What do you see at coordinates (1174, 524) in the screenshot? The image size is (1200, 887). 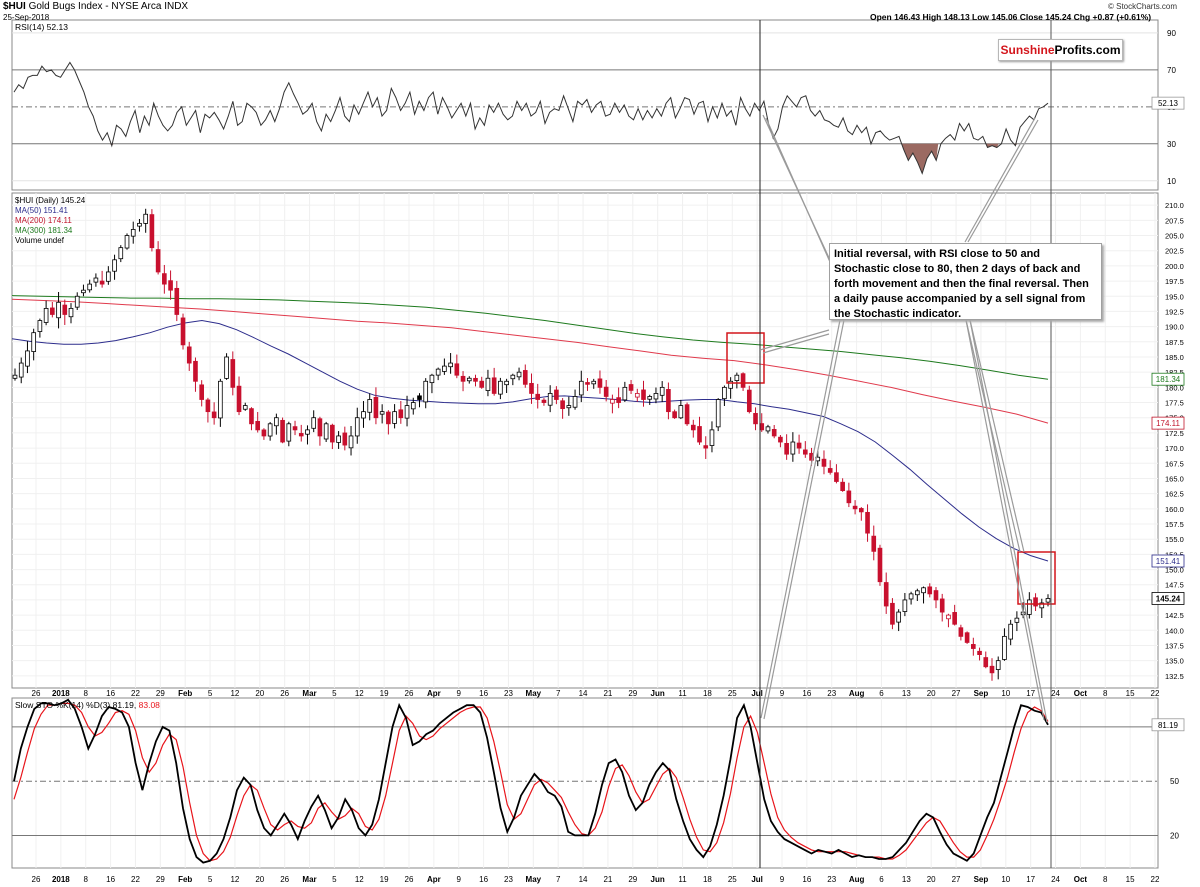 I see `price-tick-label: 157.5` at bounding box center [1174, 524].